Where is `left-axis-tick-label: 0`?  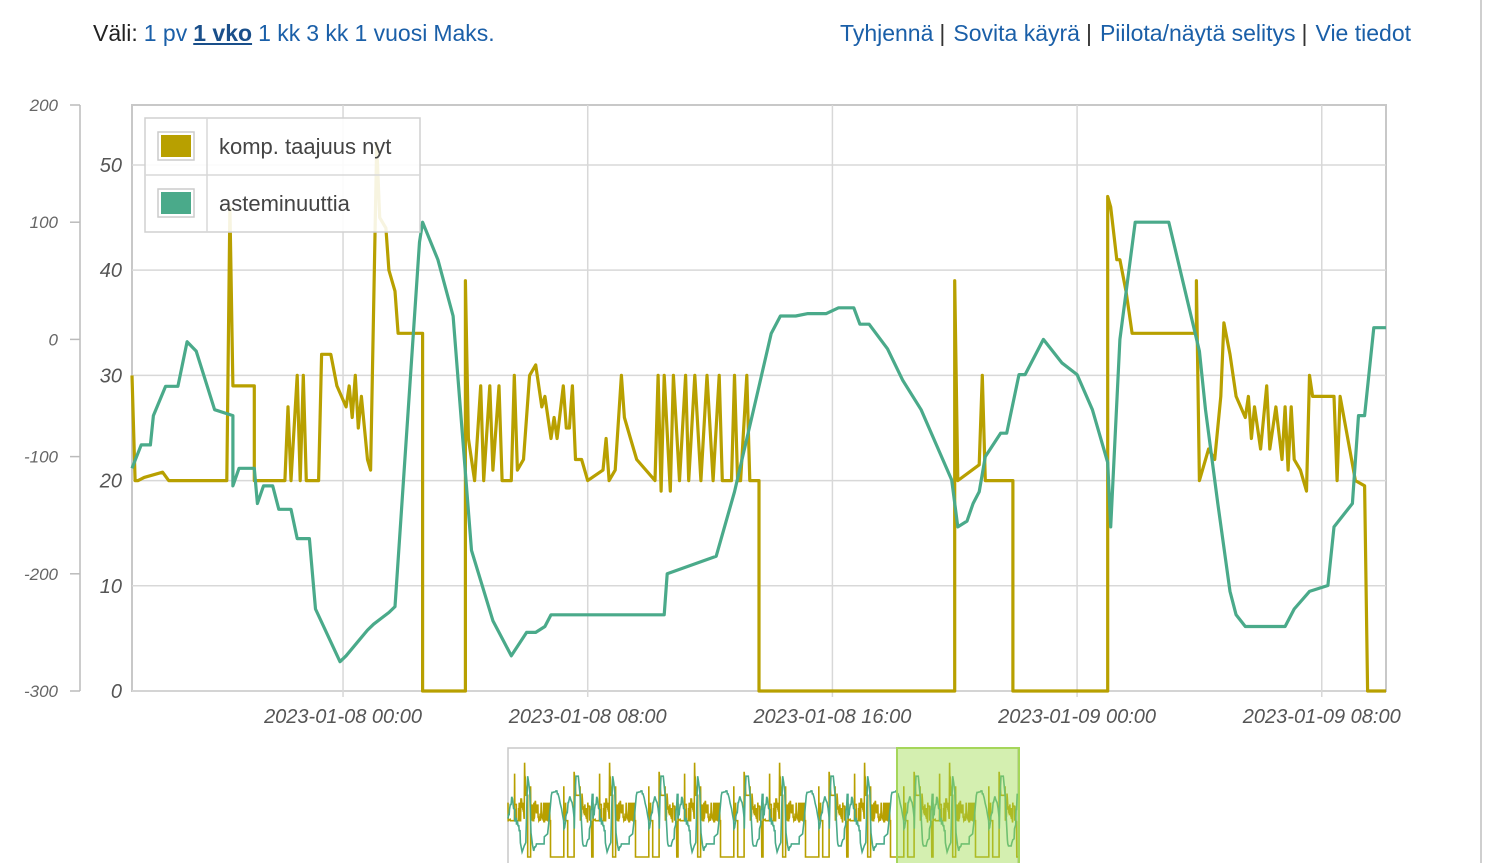
left-axis-tick-label: 0 is located at coordinates (54, 339).